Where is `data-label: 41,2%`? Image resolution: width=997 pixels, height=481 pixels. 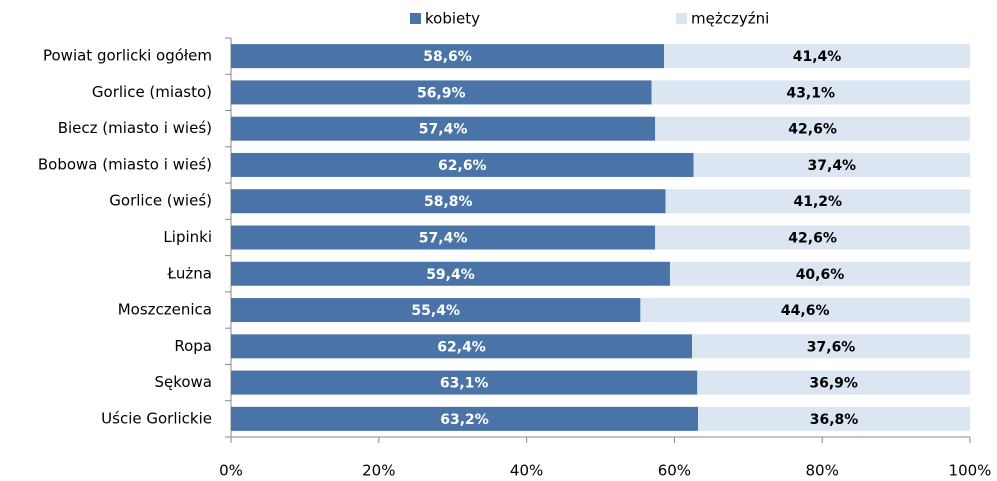 data-label: 41,2% is located at coordinates (817, 202).